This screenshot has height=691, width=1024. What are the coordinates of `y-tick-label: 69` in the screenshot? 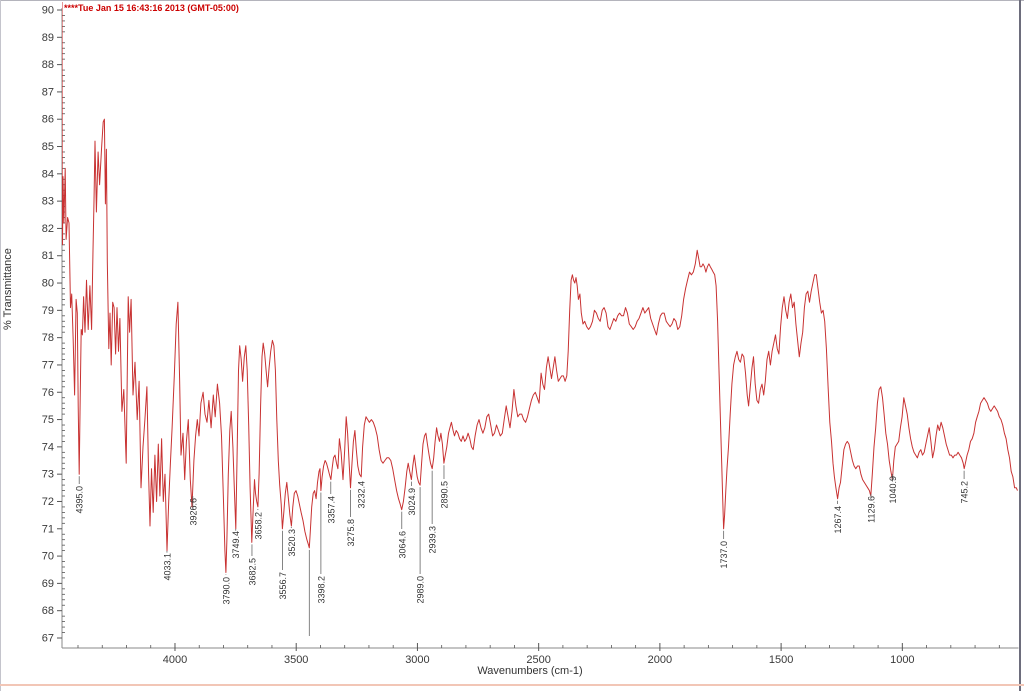 It's located at (48, 584).